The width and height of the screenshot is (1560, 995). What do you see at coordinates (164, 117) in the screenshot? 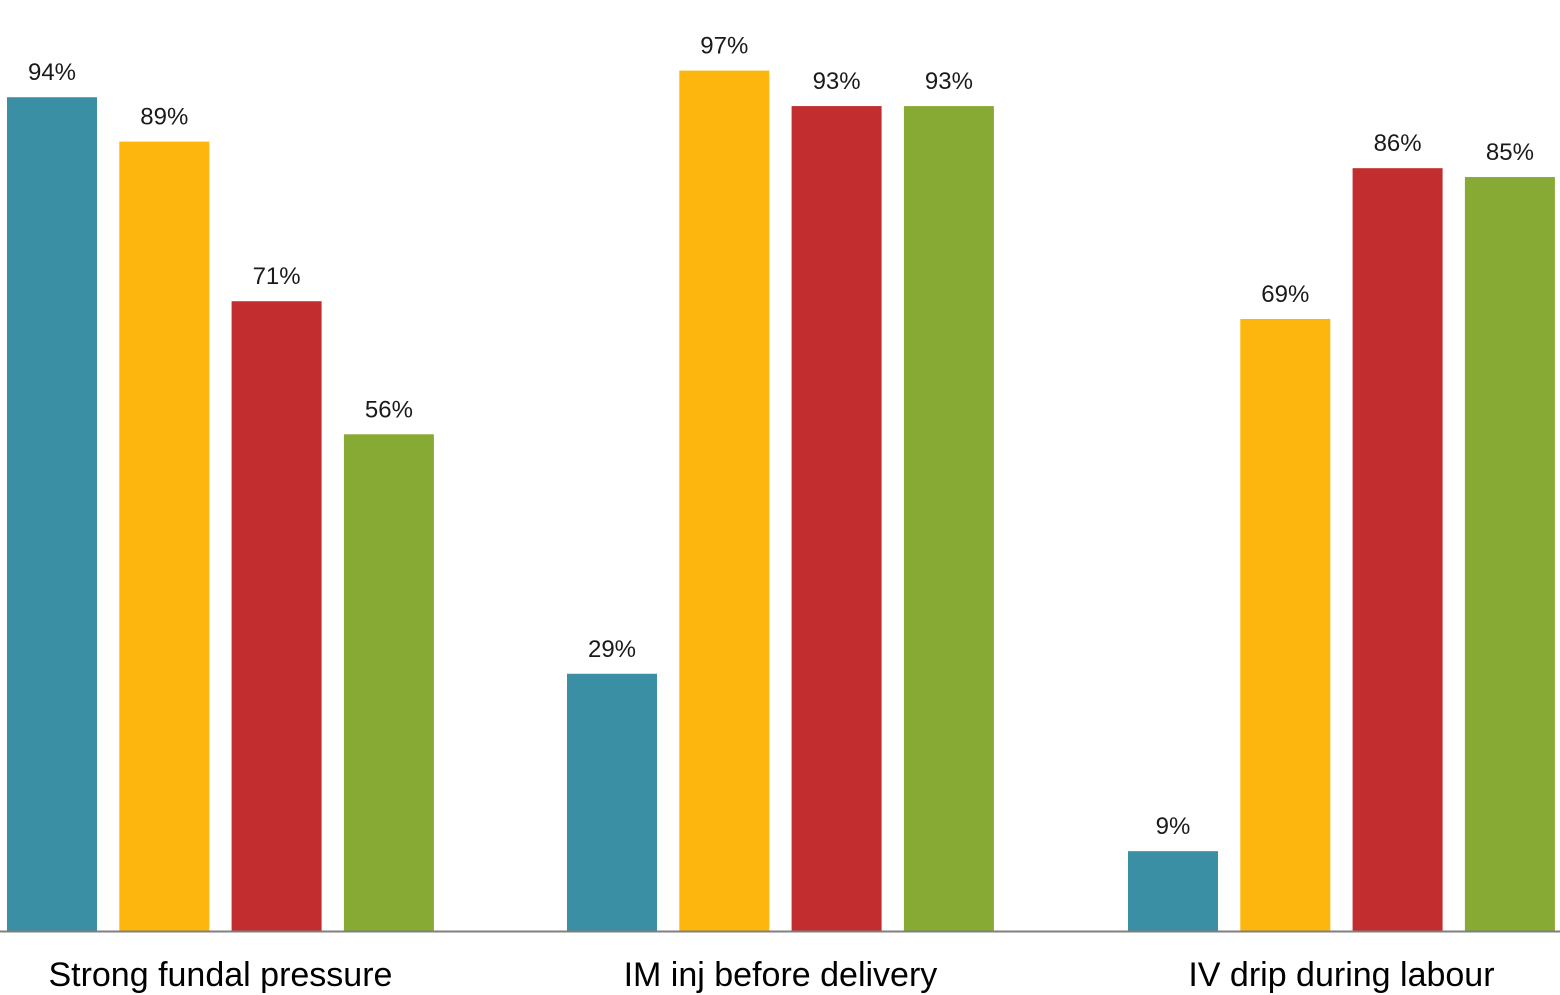
I see `data-label: 89%` at bounding box center [164, 117].